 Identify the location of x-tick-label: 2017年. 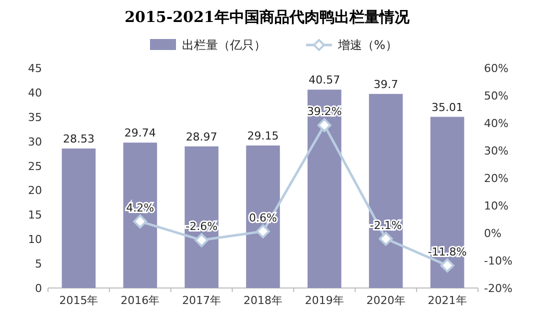
(202, 300).